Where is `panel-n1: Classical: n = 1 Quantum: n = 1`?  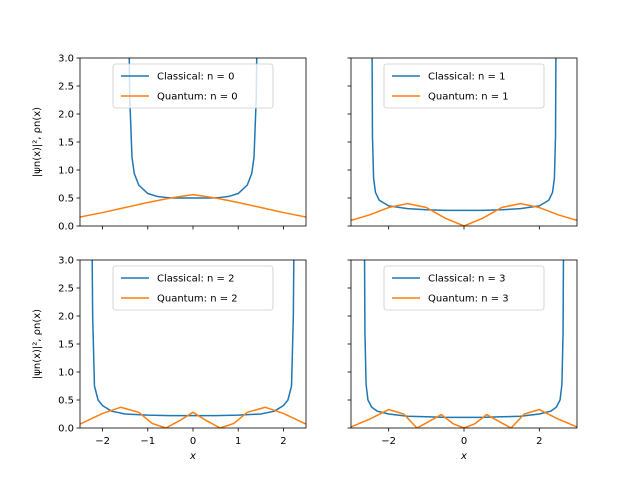 panel-n1: Classical: n = 1 Quantum: n = 1 is located at coordinates (462, 143).